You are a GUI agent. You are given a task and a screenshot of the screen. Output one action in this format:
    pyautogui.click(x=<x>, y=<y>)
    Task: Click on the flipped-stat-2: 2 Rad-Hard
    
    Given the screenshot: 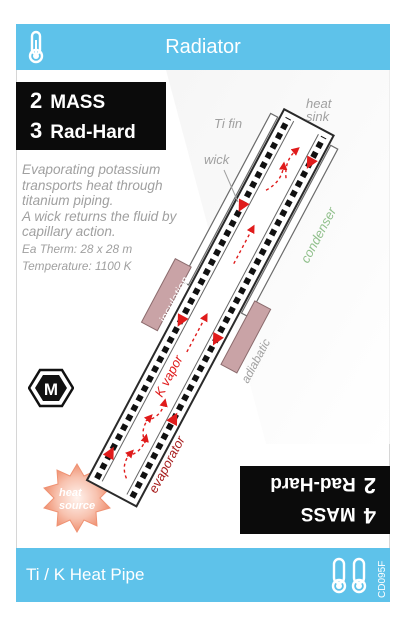 What is the action you would take?
    pyautogui.click(x=323, y=485)
    